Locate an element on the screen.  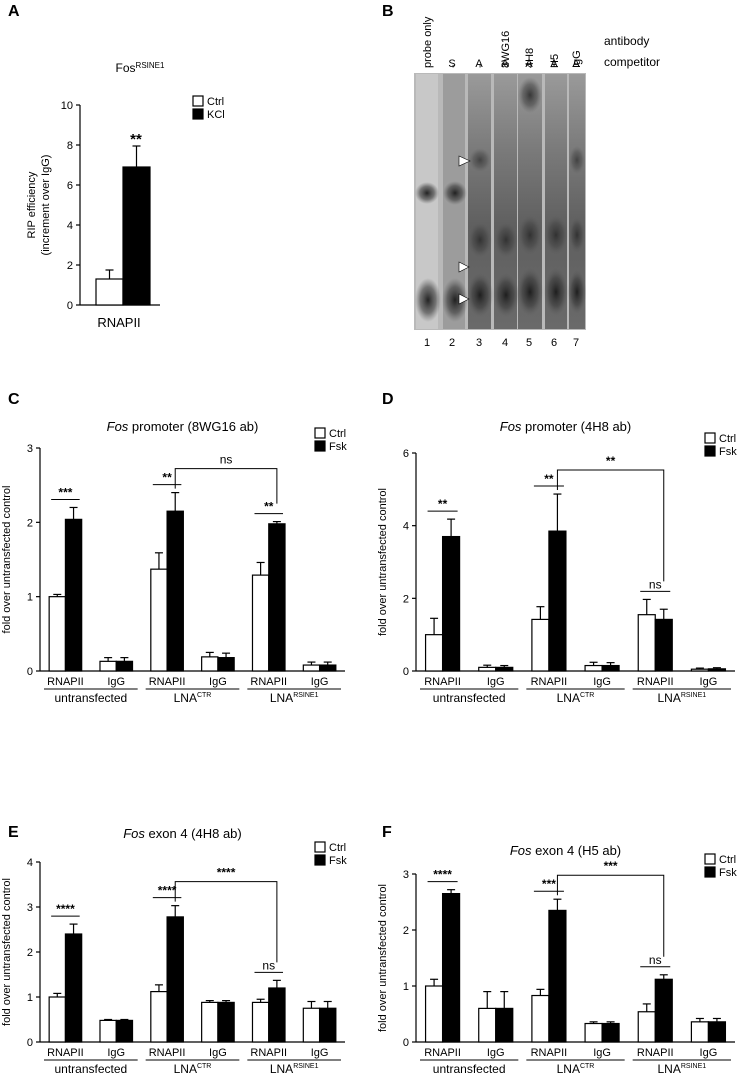
y-tick-label: 1 is located at coordinates (30, 998).